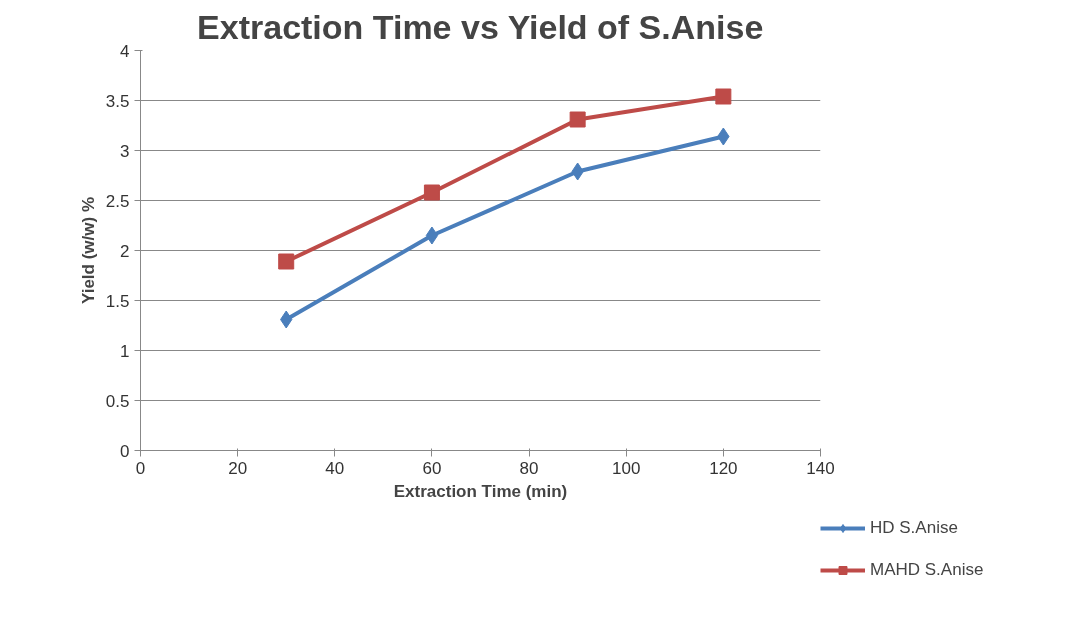 Image resolution: width=1089 pixels, height=644 pixels. Describe the element at coordinates (117, 101) in the screenshot. I see `y-tick-label: 3.5` at that location.